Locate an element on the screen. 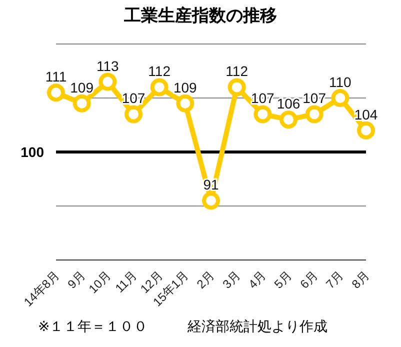 The image size is (401, 347). x-tick-label: 9月 is located at coordinates (76, 280).